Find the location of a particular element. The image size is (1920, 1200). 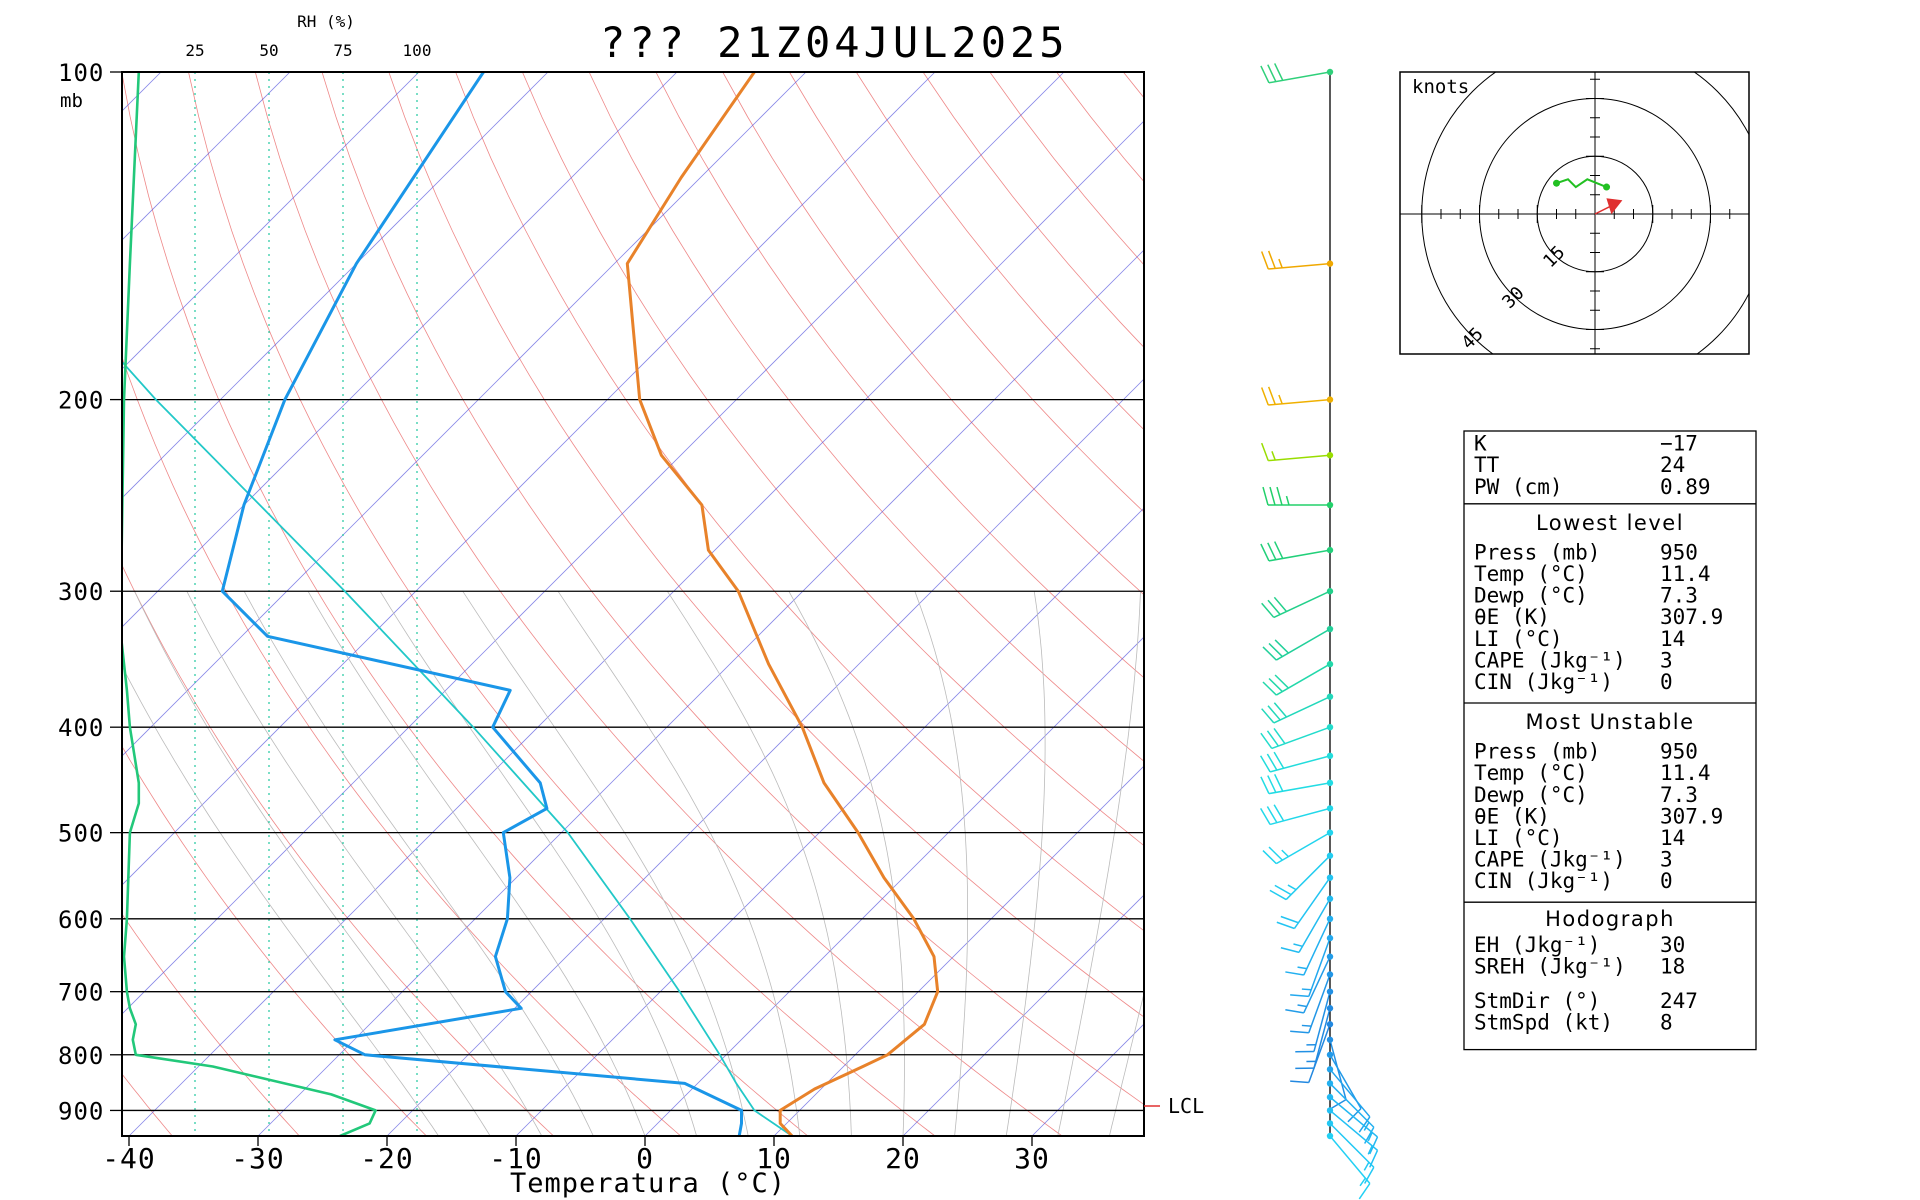

most-unstable-label: CAPE (Jkg⁻¹) is located at coordinates (1550, 860).